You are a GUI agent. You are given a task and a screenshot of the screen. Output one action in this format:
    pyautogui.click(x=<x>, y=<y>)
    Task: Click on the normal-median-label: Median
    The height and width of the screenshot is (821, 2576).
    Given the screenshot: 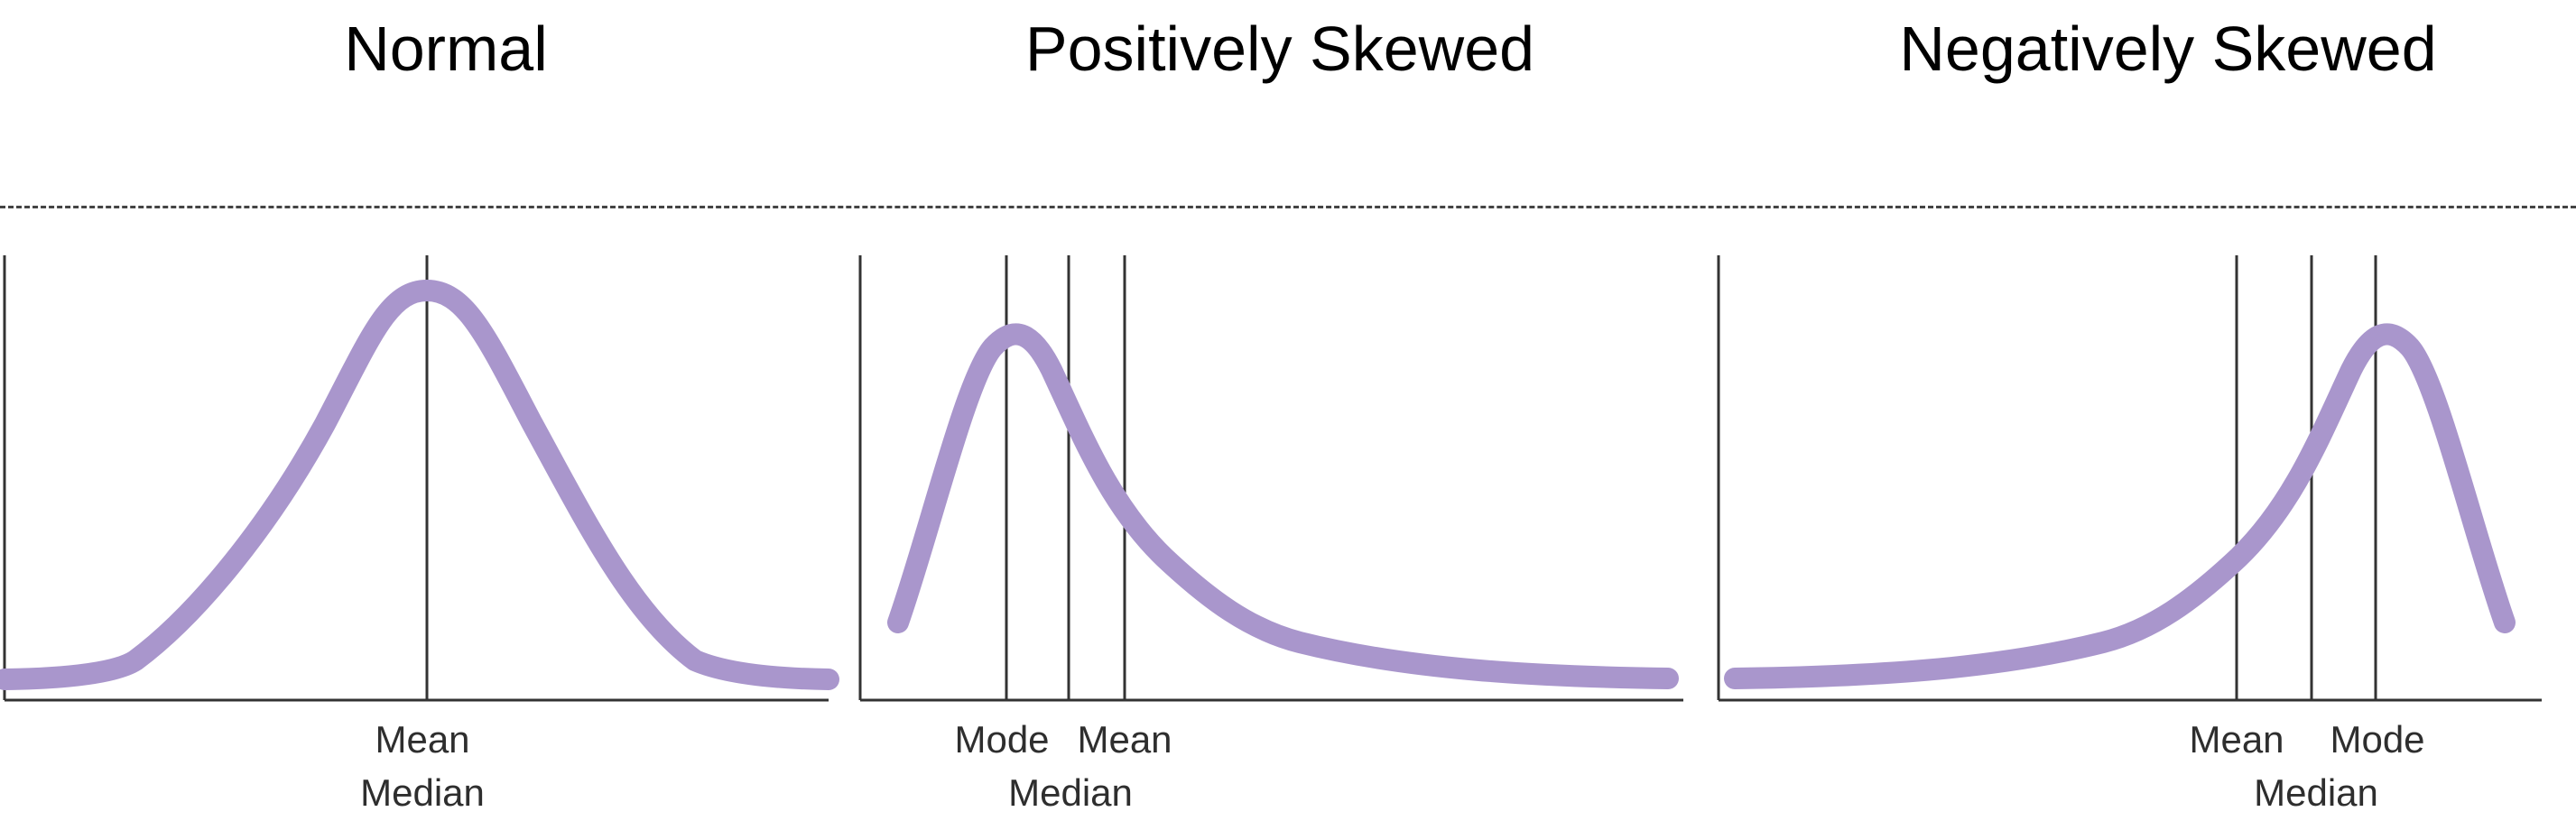 What is the action you would take?
    pyautogui.click(x=422, y=792)
    